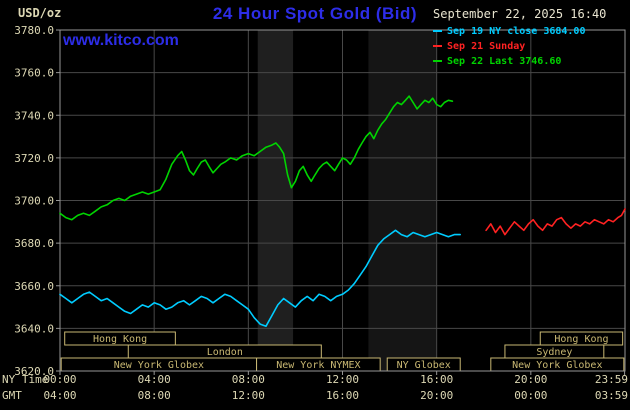  I want to click on x-tick-label-ny: 00:00, so click(59, 379).